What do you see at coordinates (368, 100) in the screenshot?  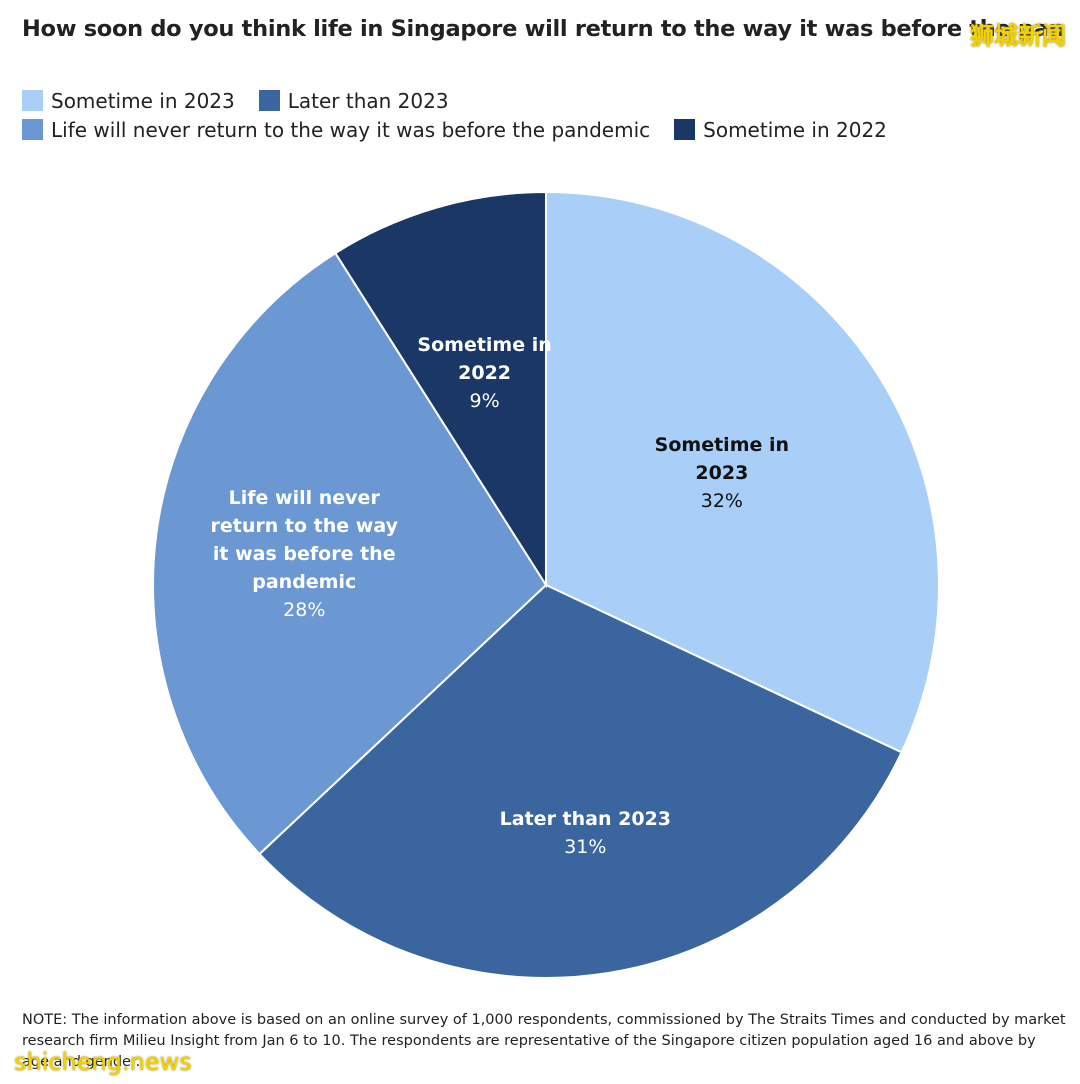 I see `legend-label: Later than 2023` at bounding box center [368, 100].